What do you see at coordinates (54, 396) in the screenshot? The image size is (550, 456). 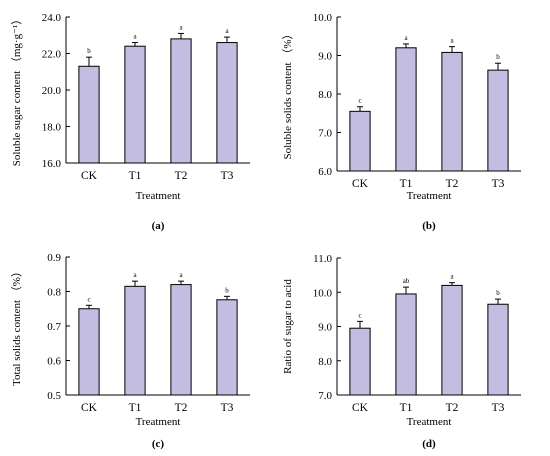 I see `y-tick-label: 0.5` at bounding box center [54, 396].